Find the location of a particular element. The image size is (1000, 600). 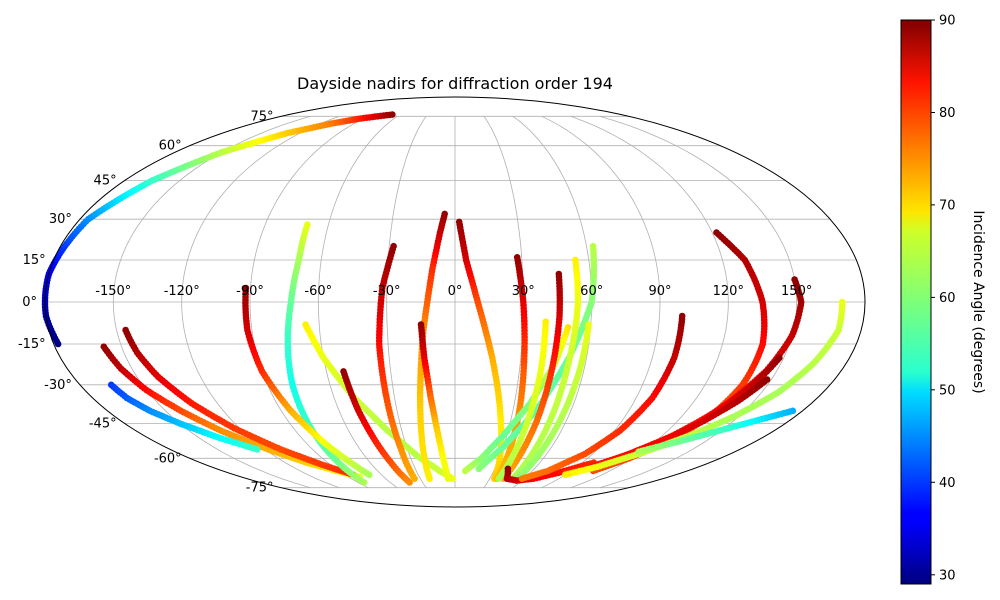

colorbar-gradient is located at coordinates (916, 302).